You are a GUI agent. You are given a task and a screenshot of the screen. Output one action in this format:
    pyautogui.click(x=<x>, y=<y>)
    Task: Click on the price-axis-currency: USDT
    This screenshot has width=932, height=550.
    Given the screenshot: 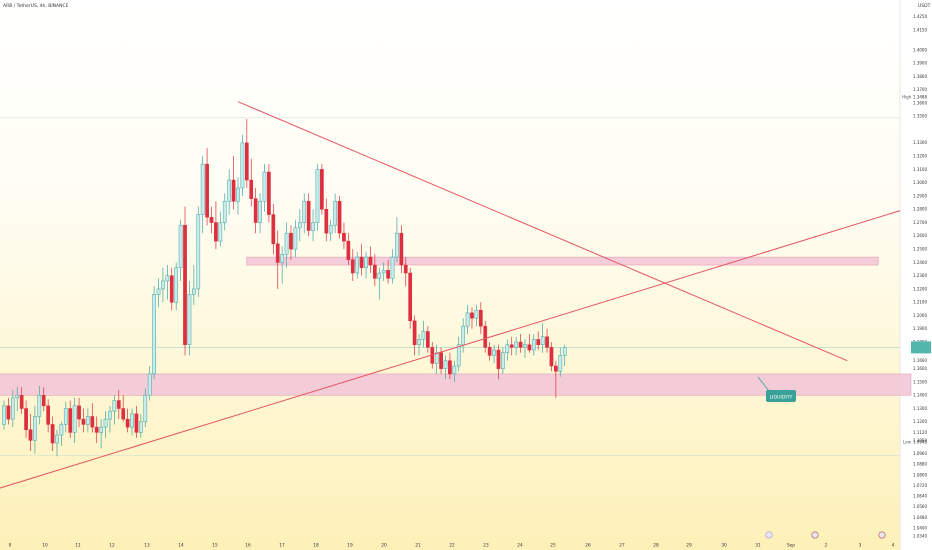 What is the action you would take?
    pyautogui.click(x=924, y=6)
    